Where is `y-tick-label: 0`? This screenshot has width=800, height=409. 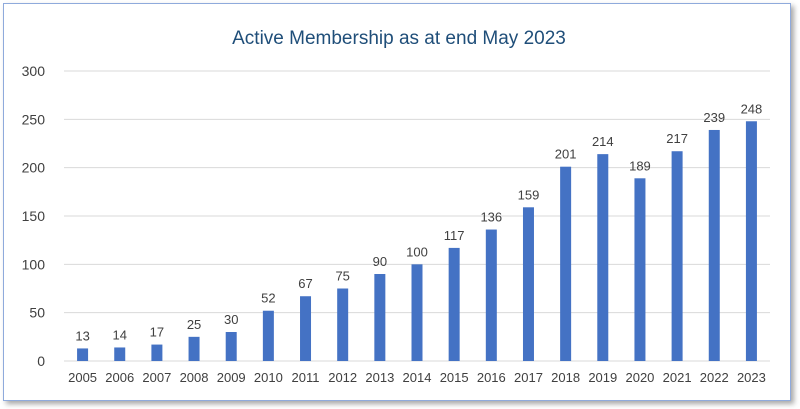 y-tick-label: 0 is located at coordinates (41, 361).